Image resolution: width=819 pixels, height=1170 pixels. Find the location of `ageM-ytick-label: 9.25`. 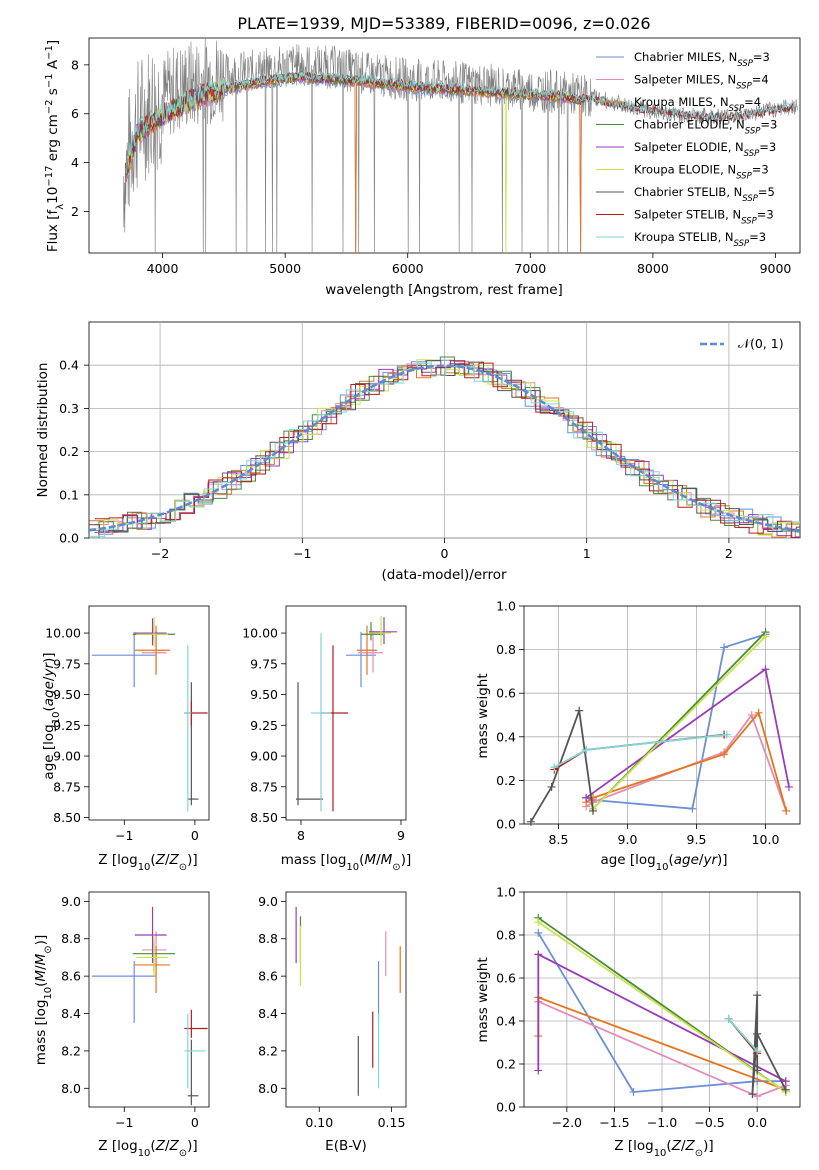

ageM-ytick-label: 9.25 is located at coordinates (264, 725).